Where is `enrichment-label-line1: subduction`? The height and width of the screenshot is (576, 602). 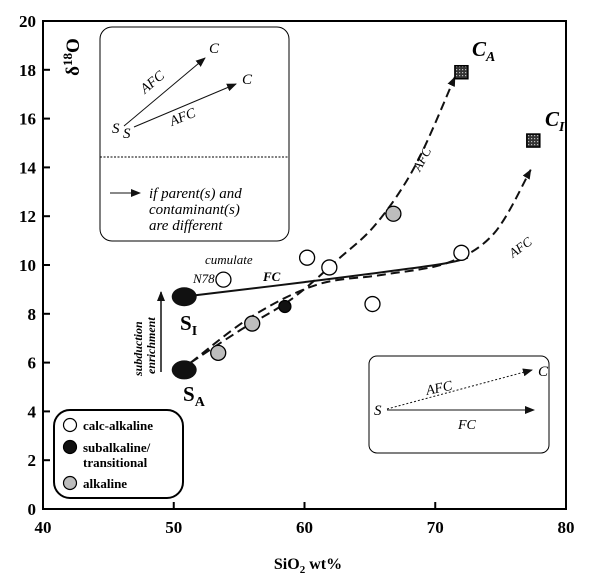
enrichment-label-line1: subduction is located at coordinates (138, 349).